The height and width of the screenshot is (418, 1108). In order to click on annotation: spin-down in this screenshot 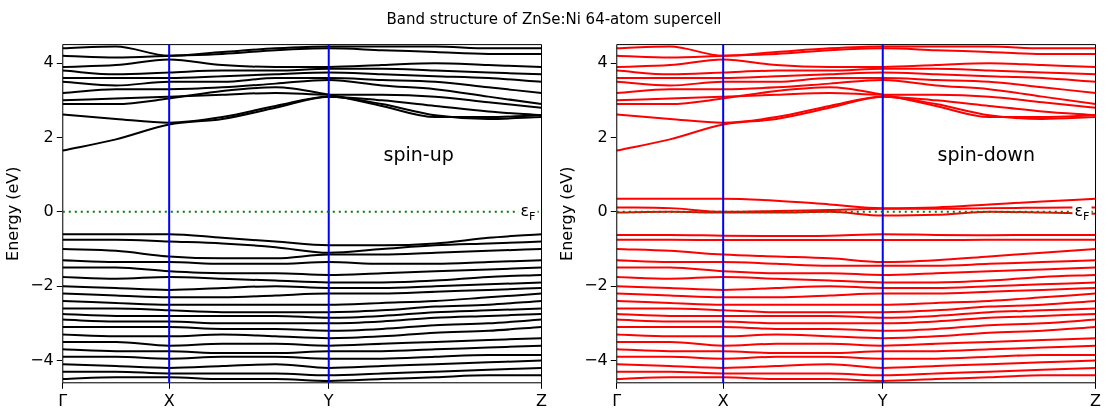, I will do `click(986, 154)`.